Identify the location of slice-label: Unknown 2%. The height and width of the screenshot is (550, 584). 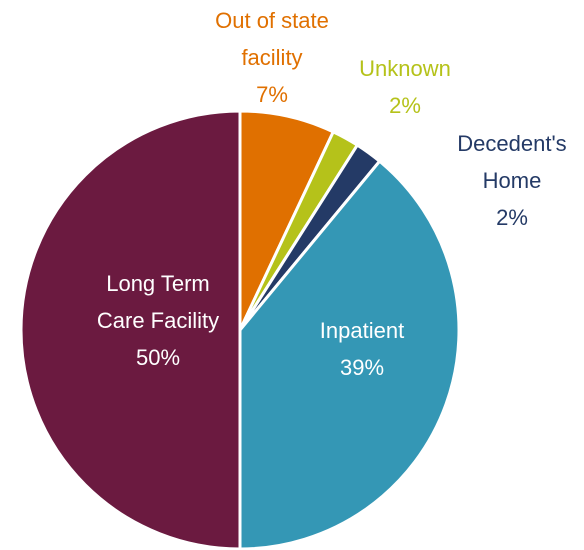
(405, 87).